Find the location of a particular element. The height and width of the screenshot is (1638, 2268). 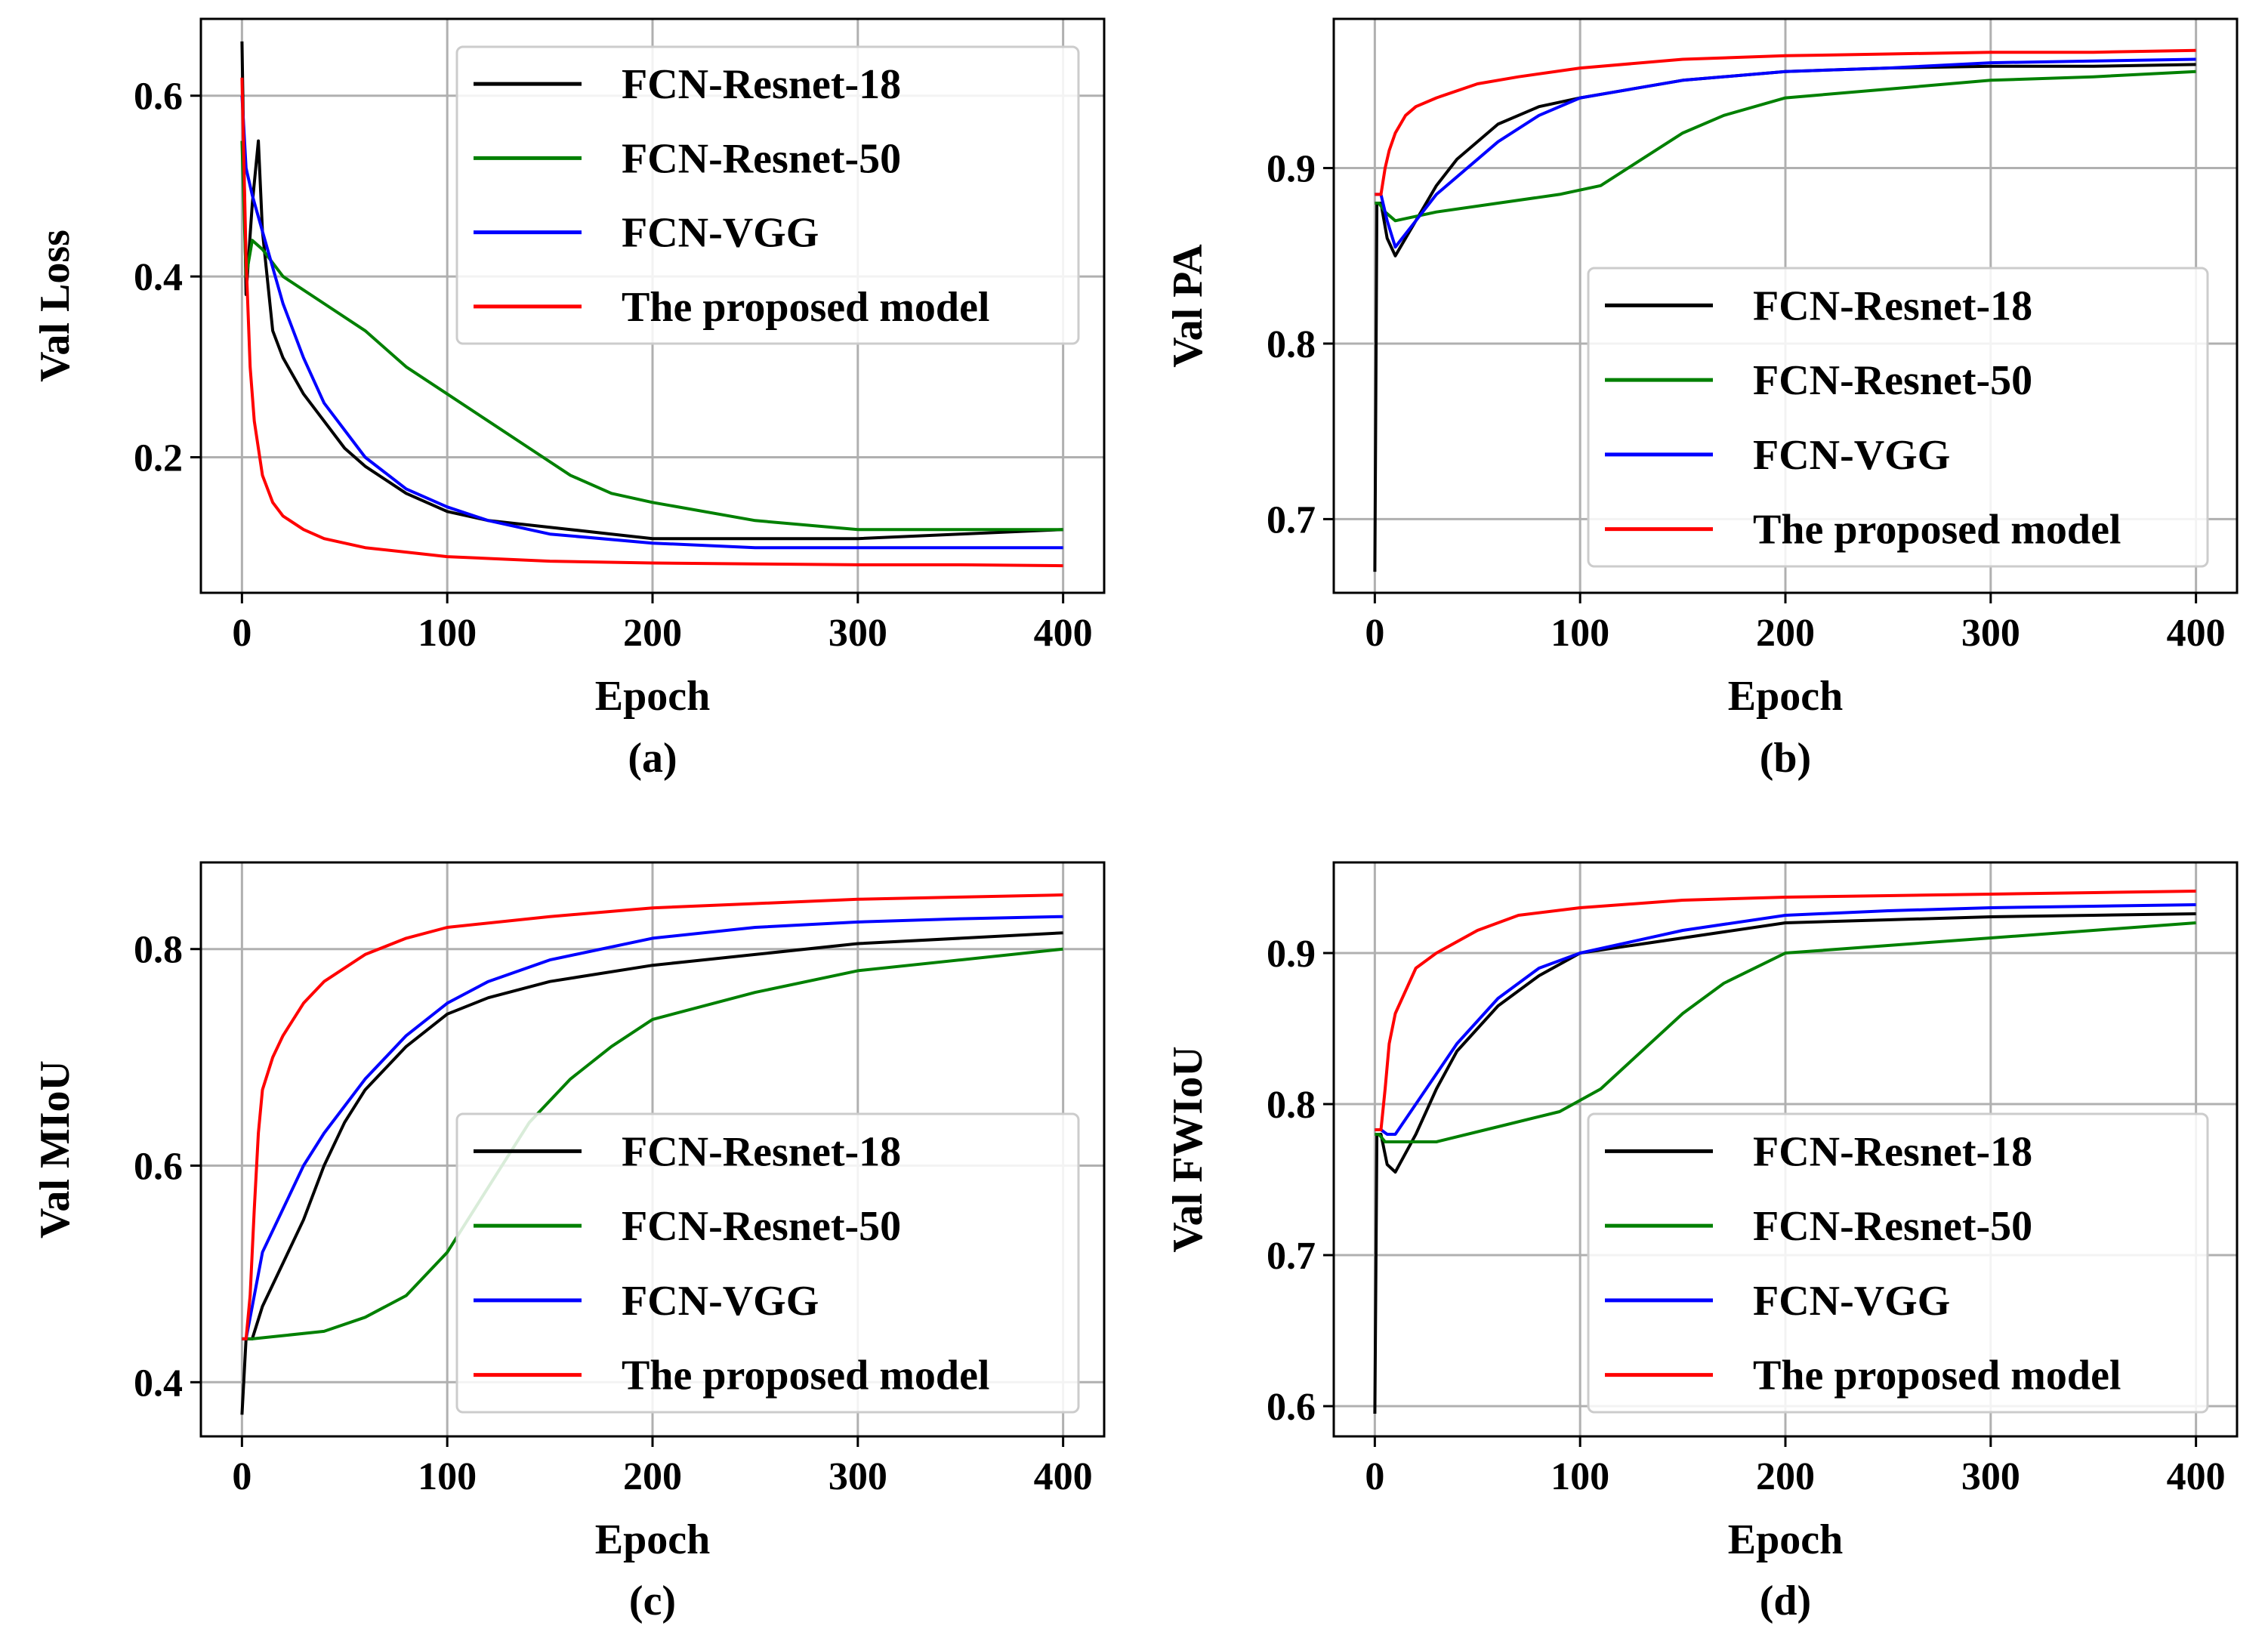

panel-c-series-the-proposed-model is located at coordinates (652, 1116).